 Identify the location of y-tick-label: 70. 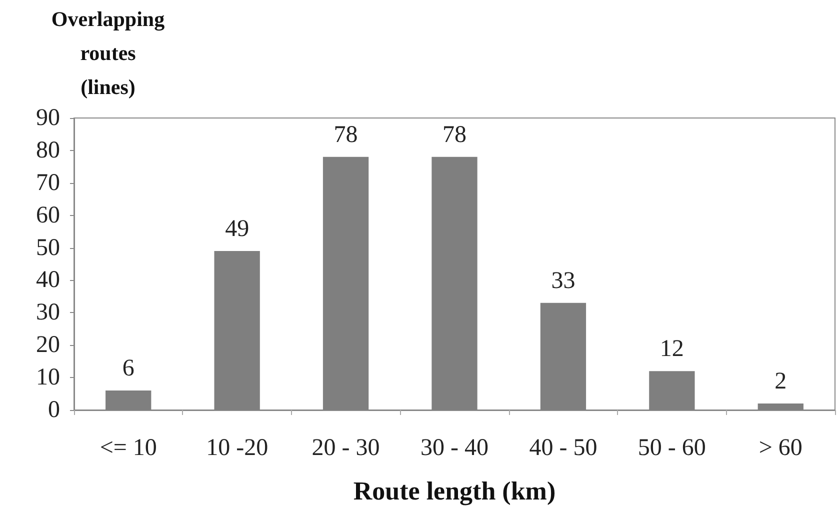
(48, 183).